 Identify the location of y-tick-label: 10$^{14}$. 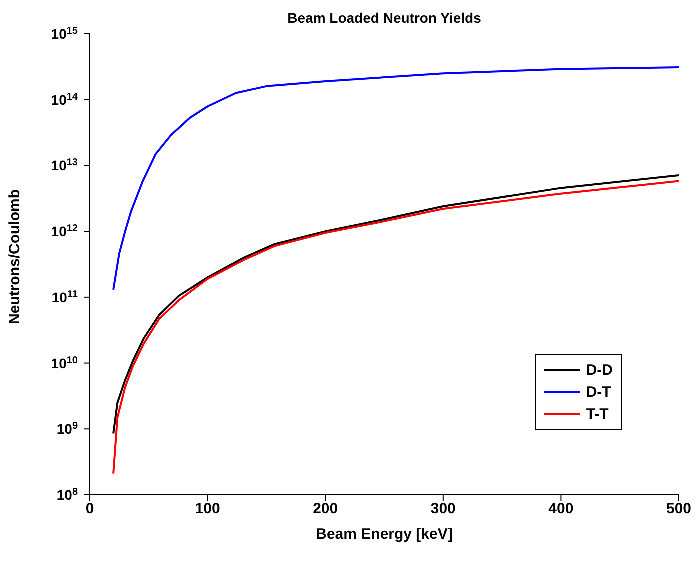
(64, 99).